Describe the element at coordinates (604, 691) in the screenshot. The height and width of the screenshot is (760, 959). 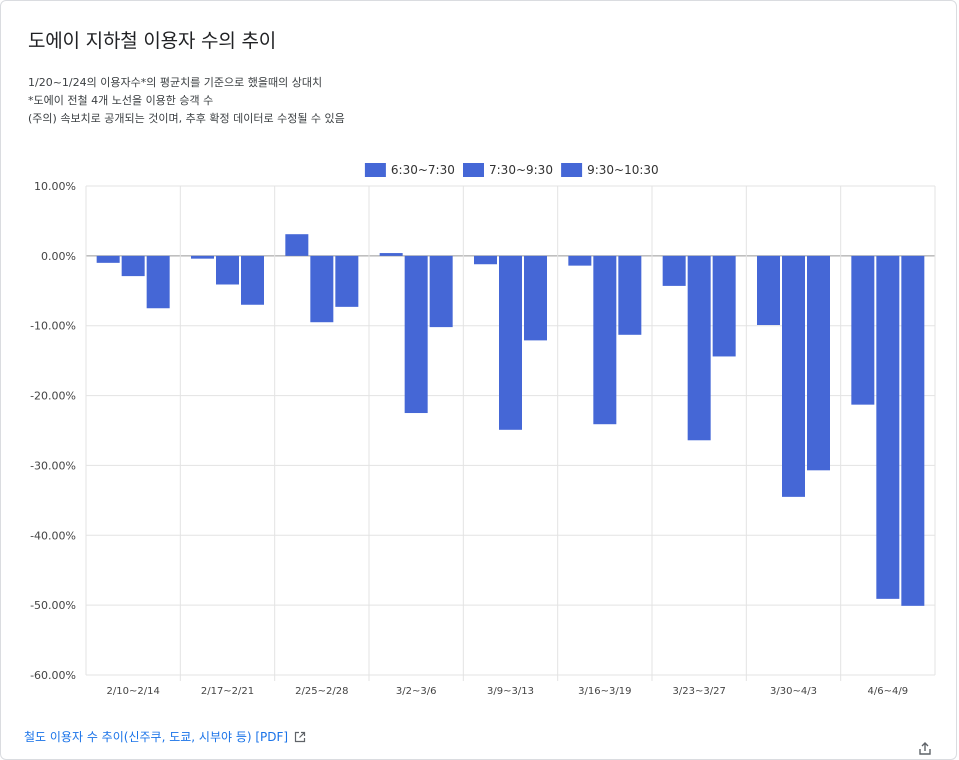
I see `x-tick-label: 3/16~3/19` at that location.